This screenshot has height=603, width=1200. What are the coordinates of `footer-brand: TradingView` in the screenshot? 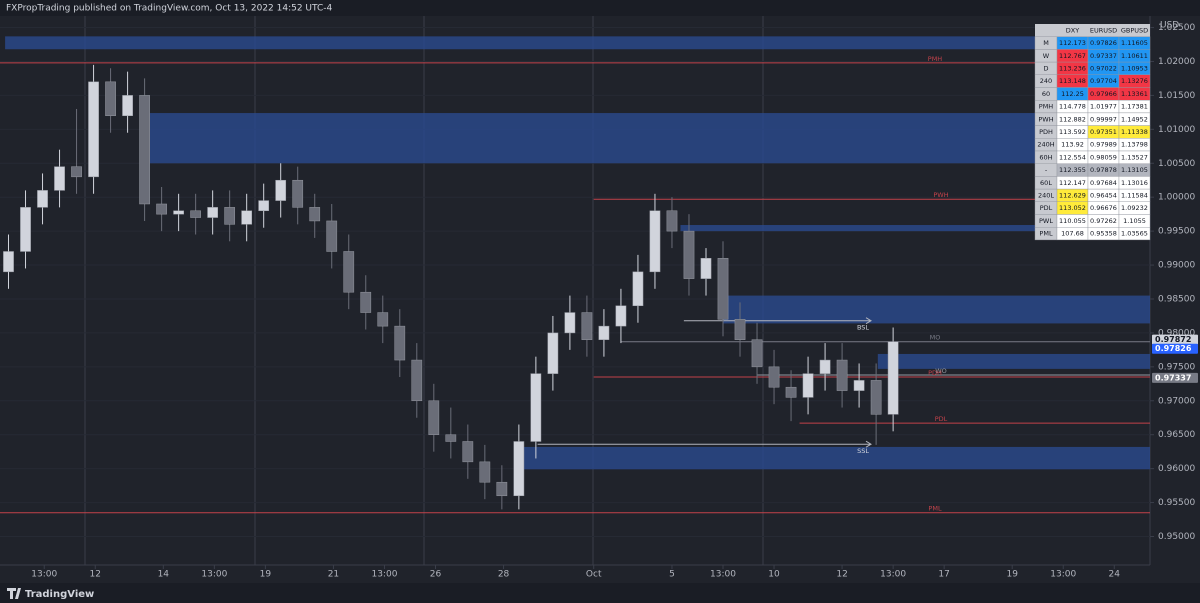 It's located at (59, 594).